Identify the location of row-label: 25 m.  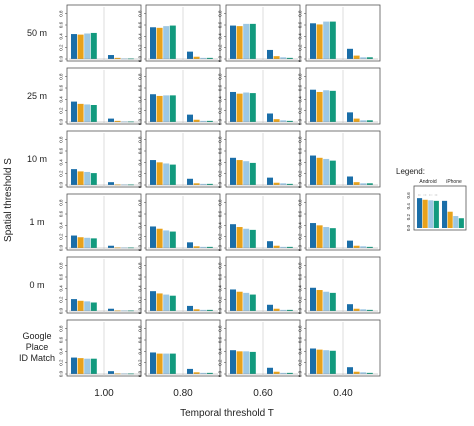
(37, 96).